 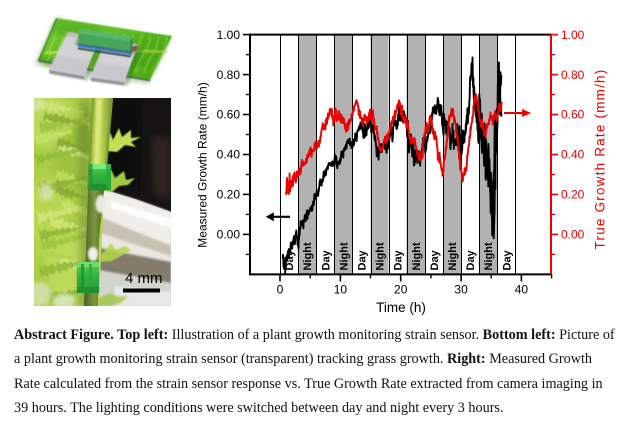 What do you see at coordinates (144, 278) in the screenshot?
I see `svg-text: 4 mm` at bounding box center [144, 278].